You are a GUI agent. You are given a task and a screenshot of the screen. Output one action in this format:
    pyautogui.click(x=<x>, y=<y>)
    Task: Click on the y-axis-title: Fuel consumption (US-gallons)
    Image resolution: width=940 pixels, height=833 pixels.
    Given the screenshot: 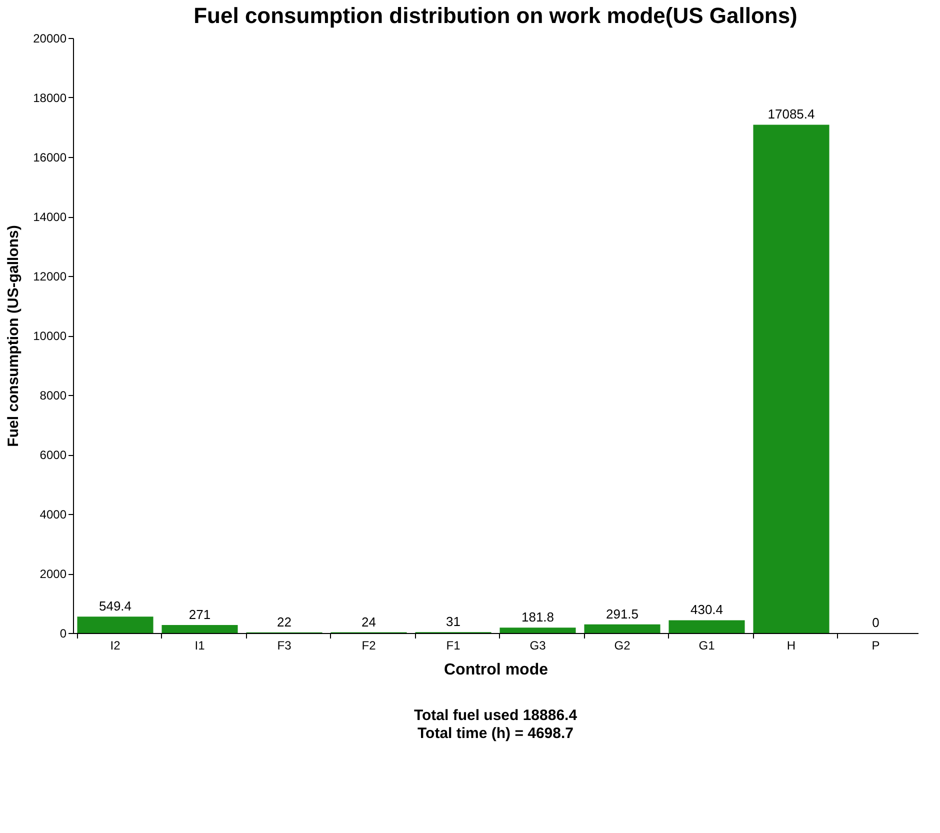 What is the action you would take?
    pyautogui.click(x=13, y=336)
    